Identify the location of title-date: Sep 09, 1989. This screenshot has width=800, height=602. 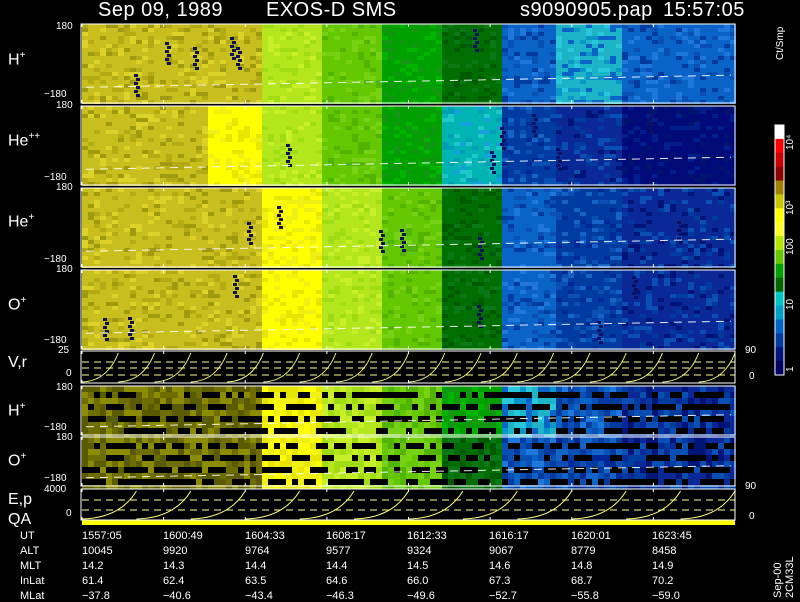
(160, 10).